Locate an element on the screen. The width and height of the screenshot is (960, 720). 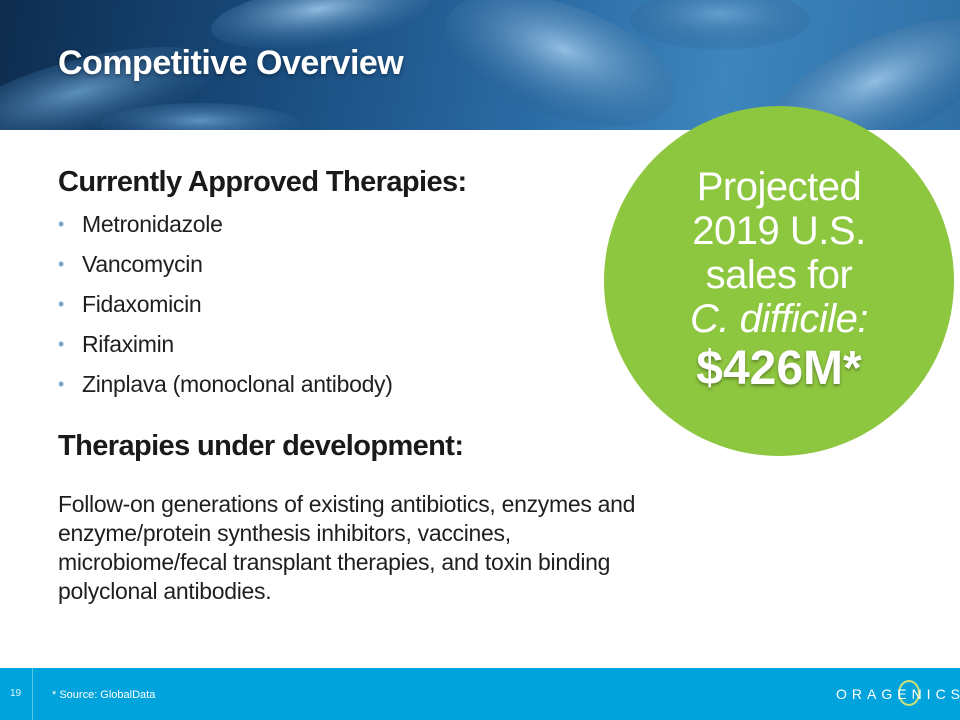
callout-line-1: Projected is located at coordinates (779, 187).